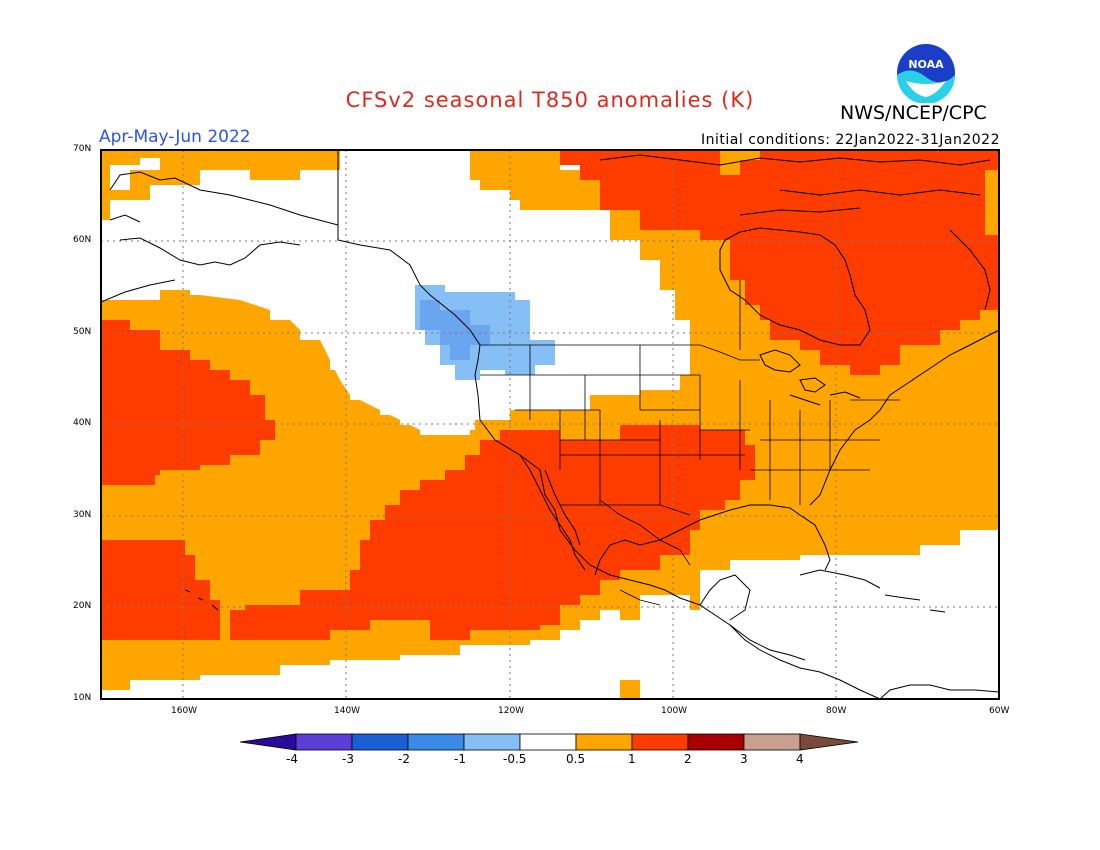  What do you see at coordinates (135, 174) in the screenshot?
I see `anomaly-white-alaska-top` at bounding box center [135, 174].